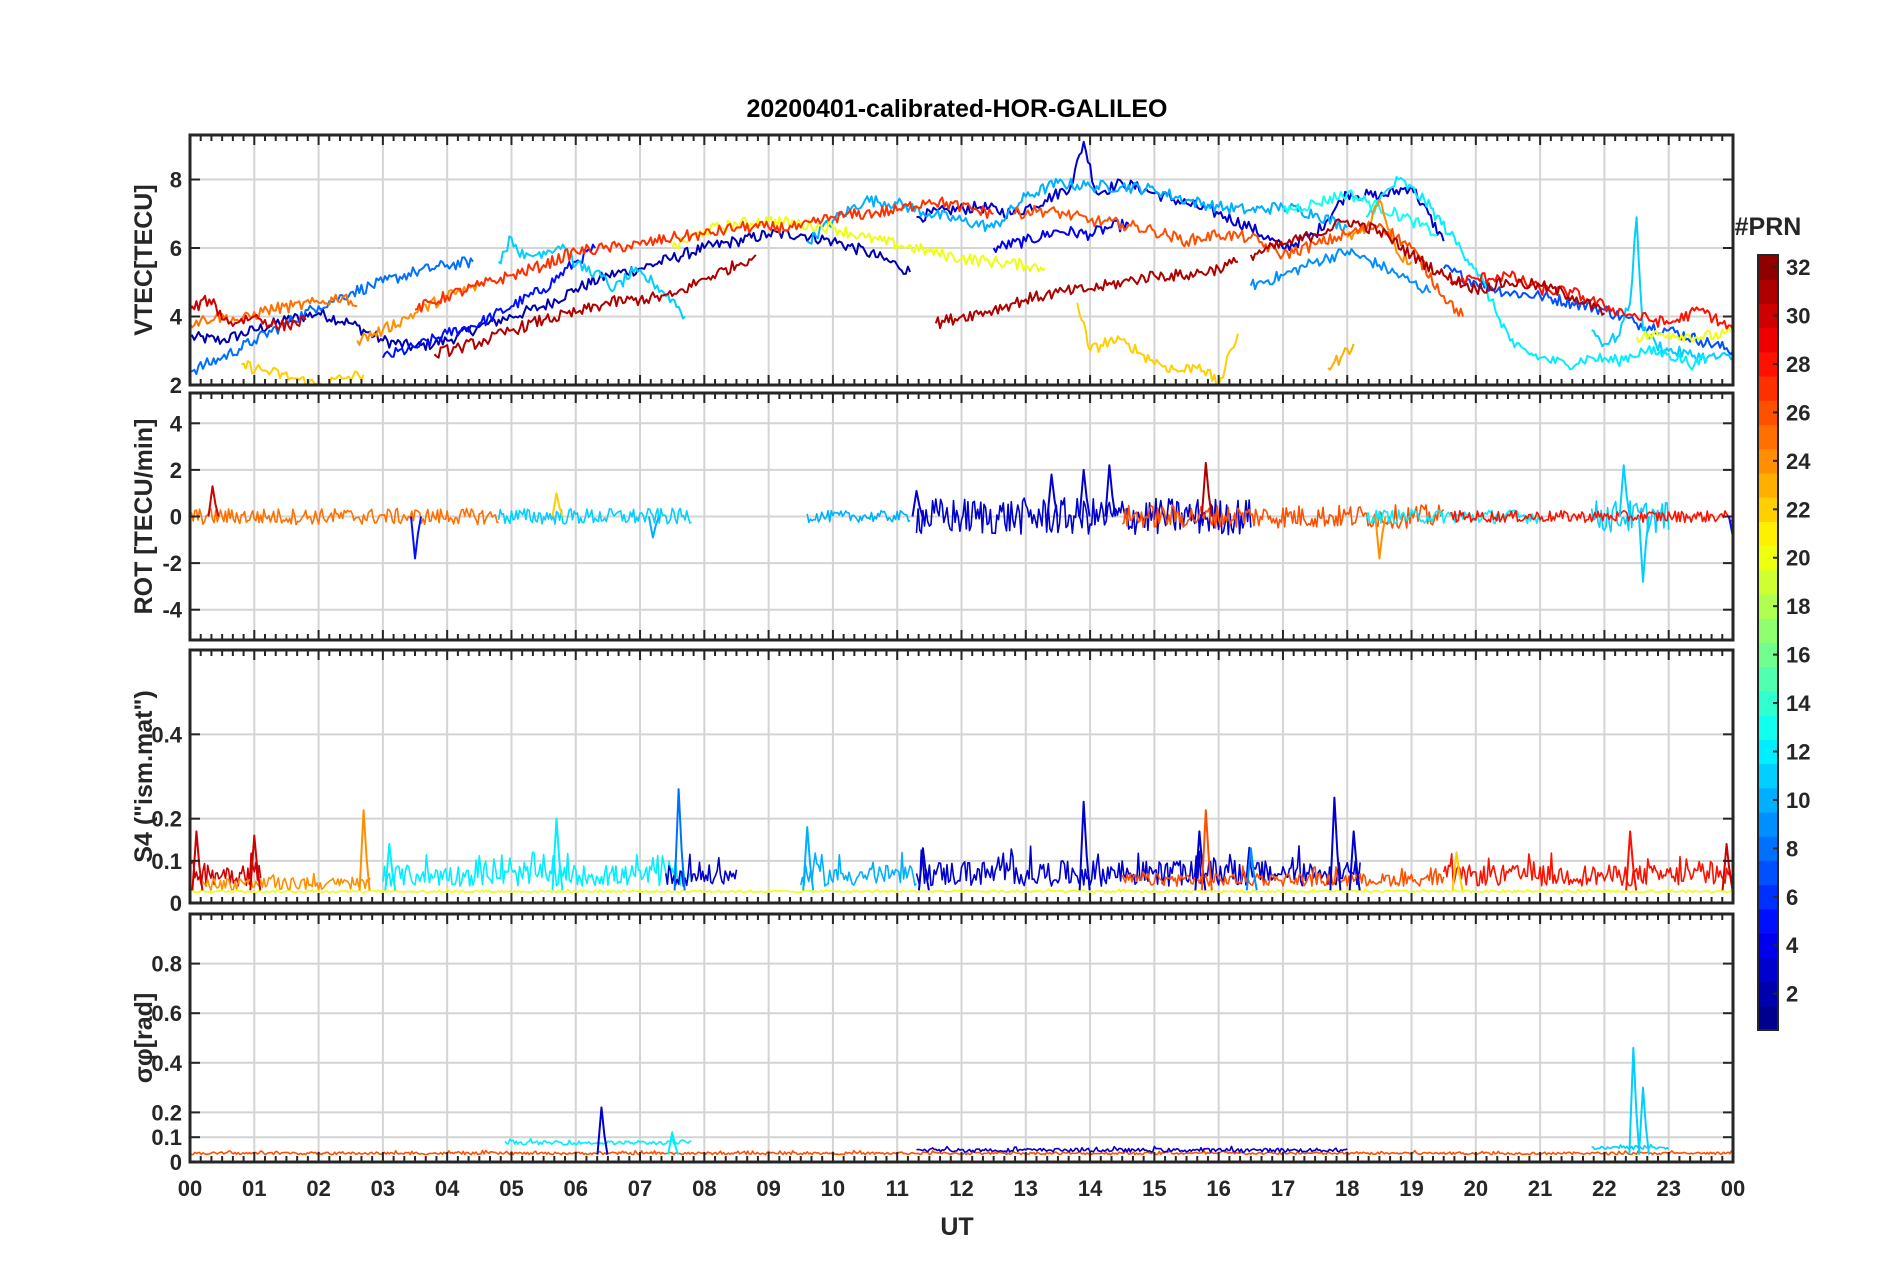 Image resolution: width=1902 pixels, height=1272 pixels. Describe the element at coordinates (897, 1188) in the screenshot. I see `x-tick-label: 11` at that location.